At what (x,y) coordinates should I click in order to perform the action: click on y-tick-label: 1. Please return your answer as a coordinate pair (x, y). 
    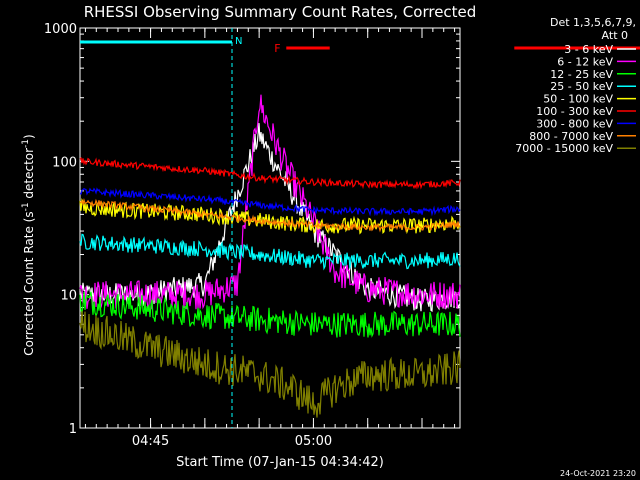
    Looking at the image, I should click on (73, 429).